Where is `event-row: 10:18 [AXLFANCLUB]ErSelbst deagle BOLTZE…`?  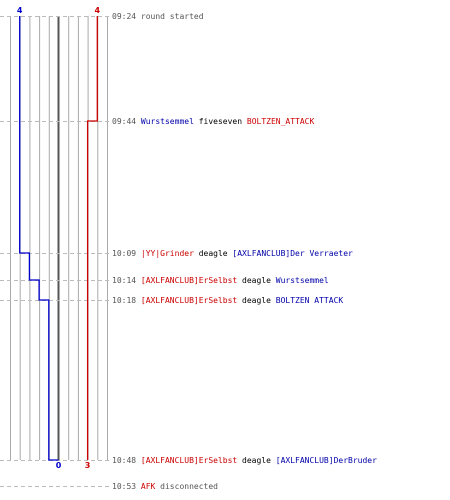 event-row: 10:18 [AXLFANCLUB]ErSelbst deagle BOLTZE… is located at coordinates (227, 300).